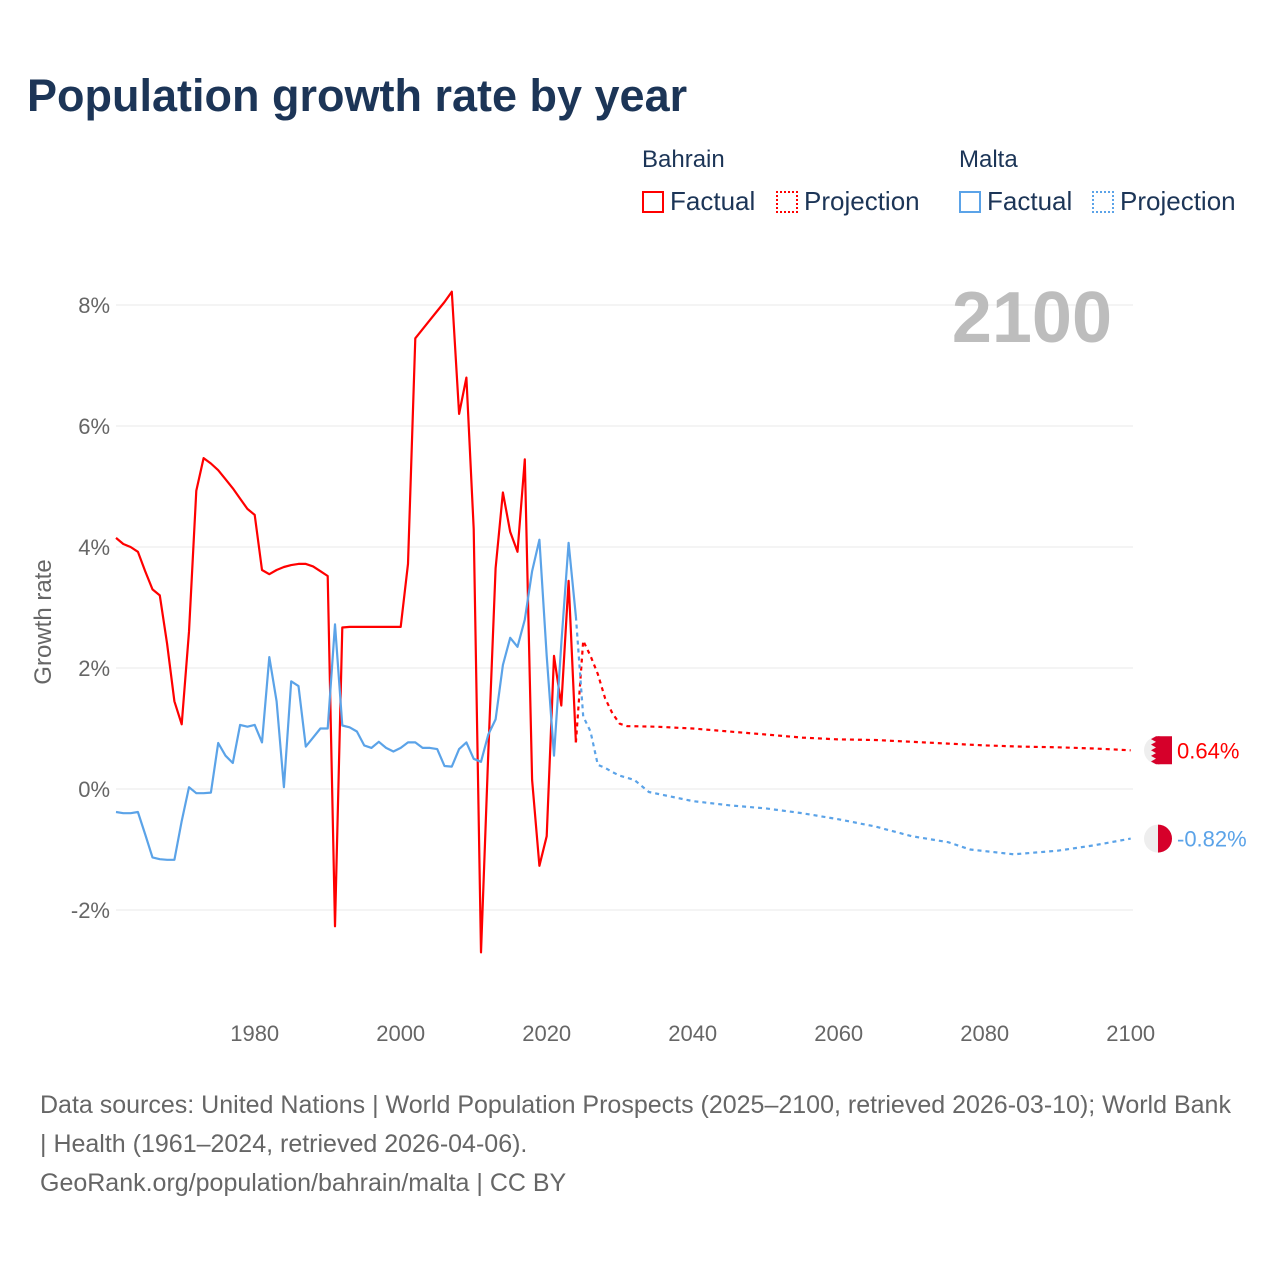  I want to click on legend-bahrain-factual: Factual, so click(698, 201).